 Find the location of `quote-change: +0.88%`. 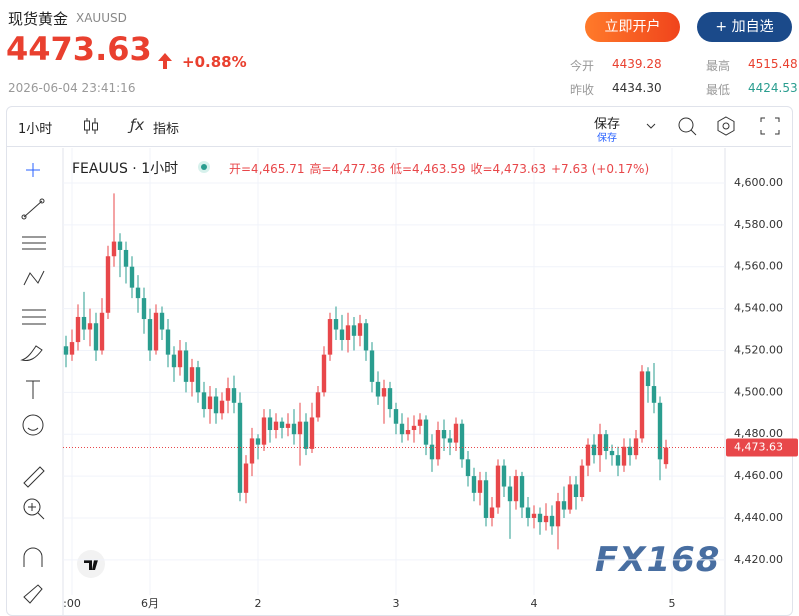

quote-change: +0.88% is located at coordinates (214, 62).